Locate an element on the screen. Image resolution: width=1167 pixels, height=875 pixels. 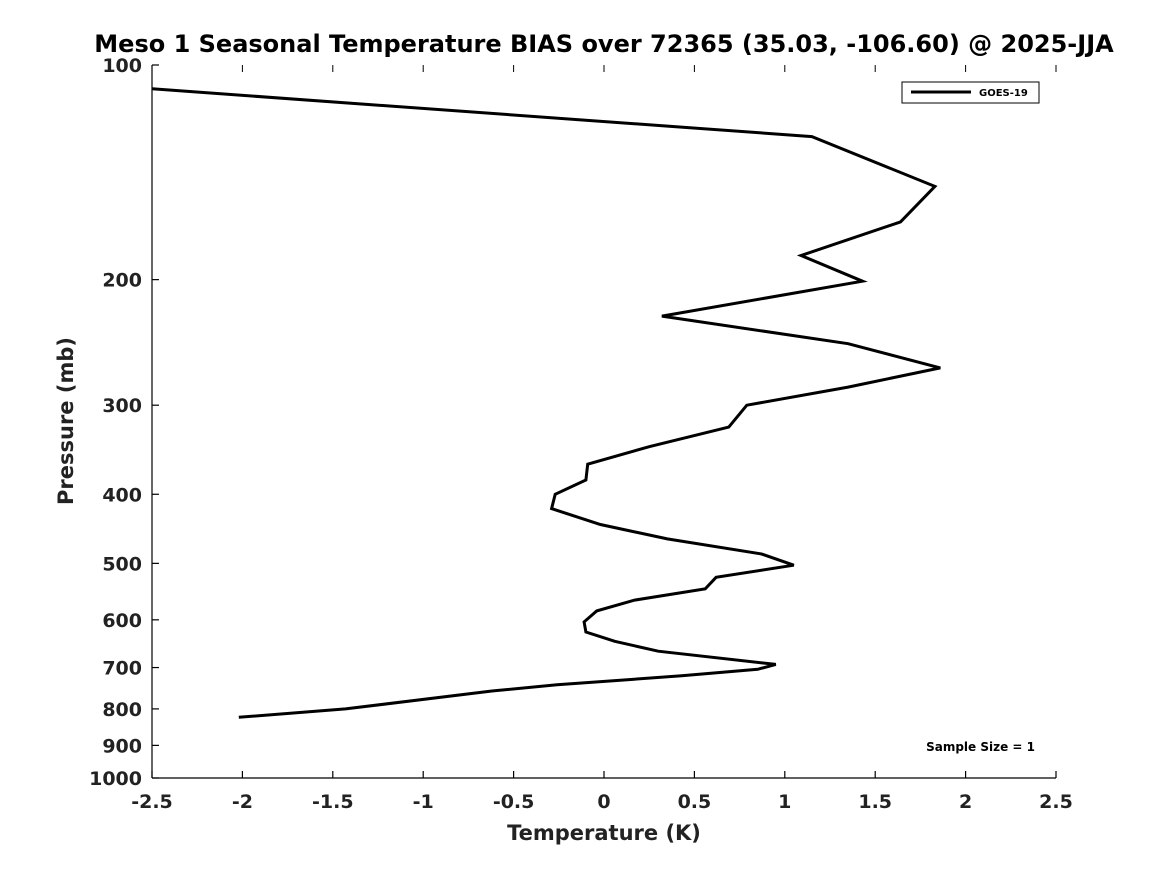
y-tick-label: 700 is located at coordinates (122, 669).